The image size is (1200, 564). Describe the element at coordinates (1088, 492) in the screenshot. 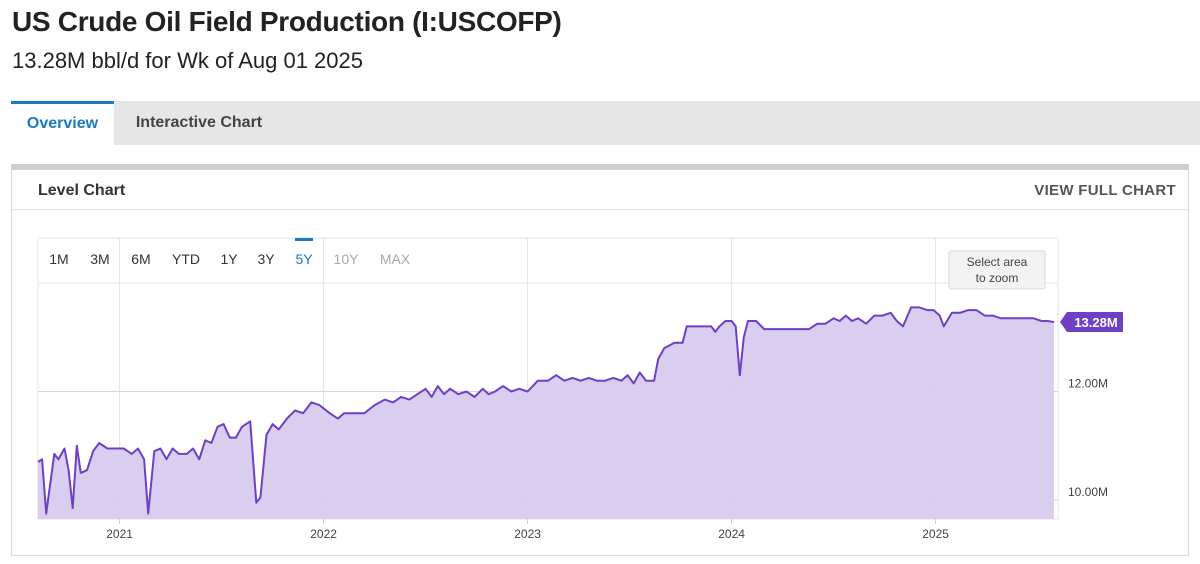

I see `y-tick-label: 10.00M` at that location.